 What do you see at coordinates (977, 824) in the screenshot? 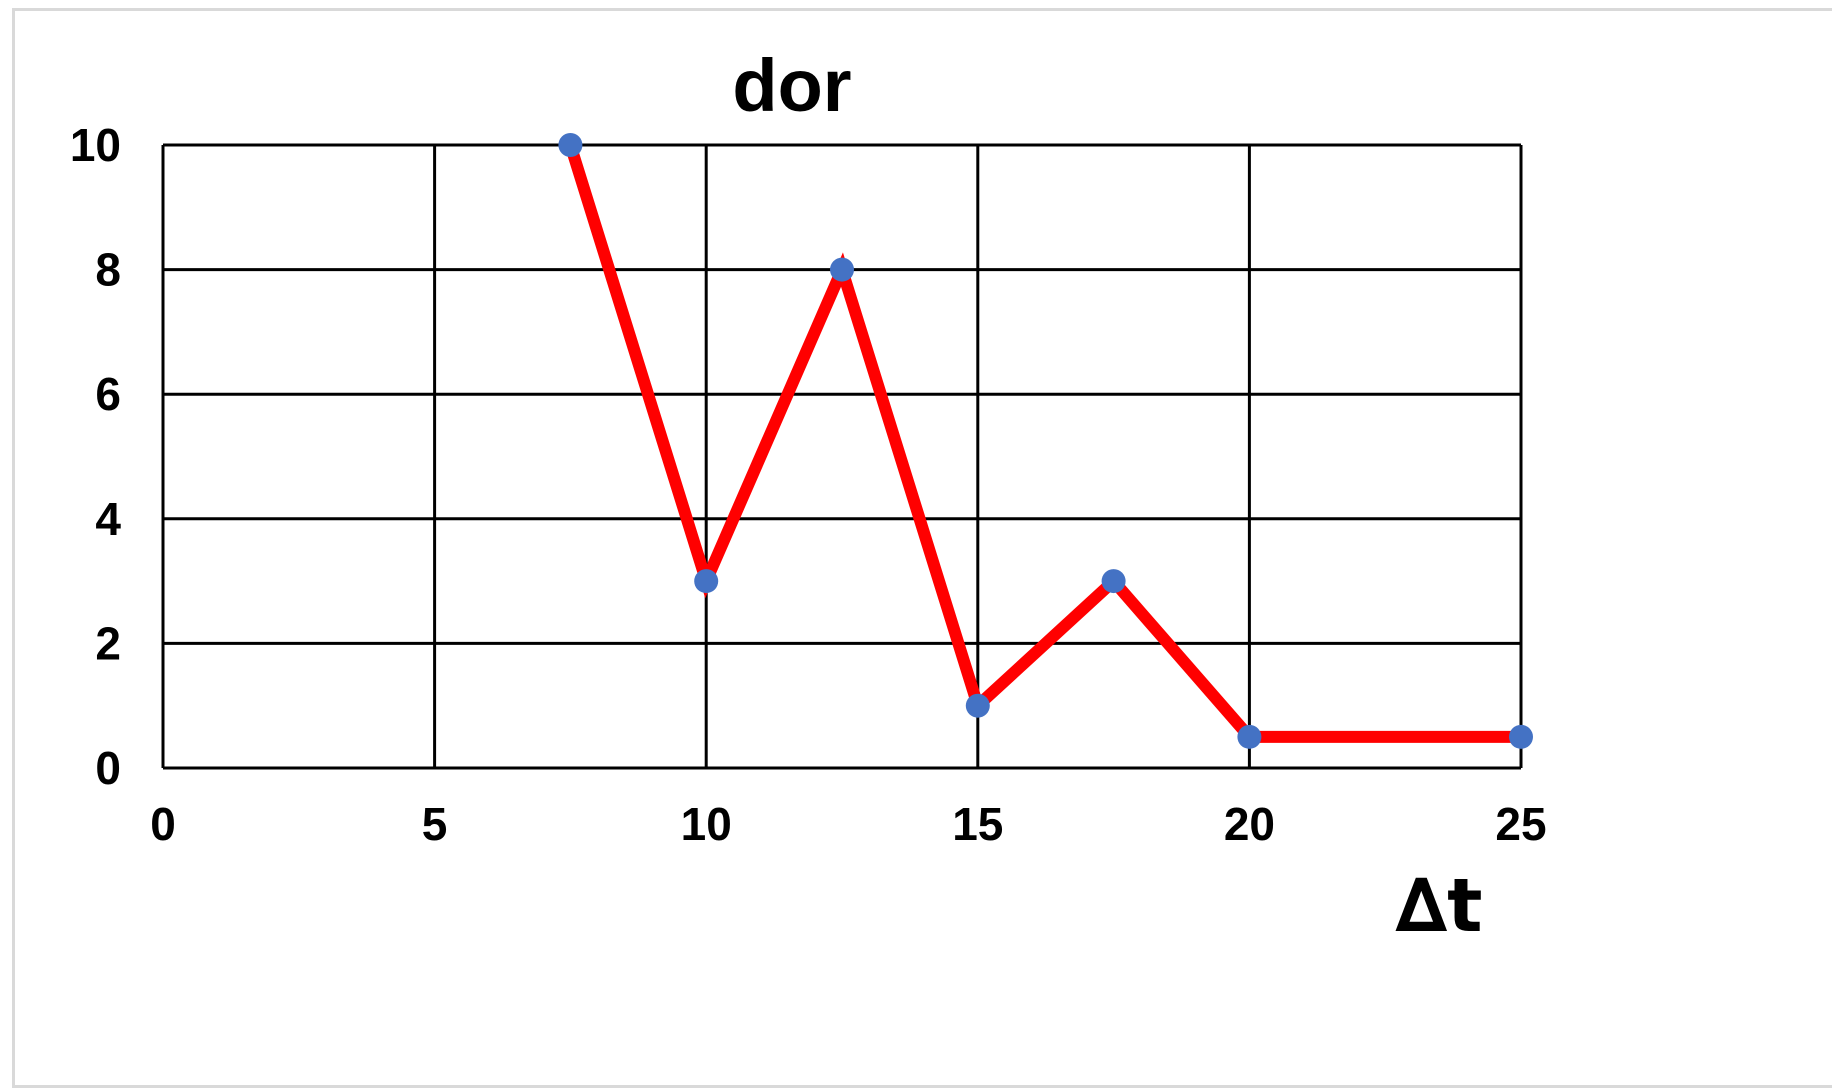
I see `x-tick-label: 15` at bounding box center [977, 824].